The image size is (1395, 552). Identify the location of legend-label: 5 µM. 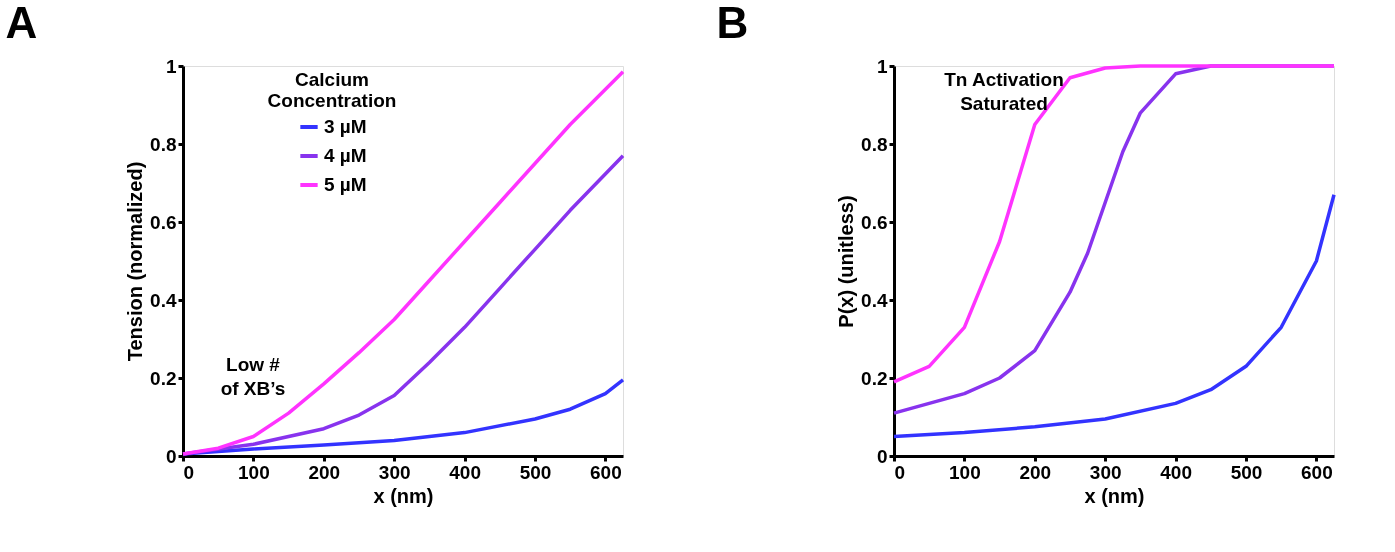
(345, 184).